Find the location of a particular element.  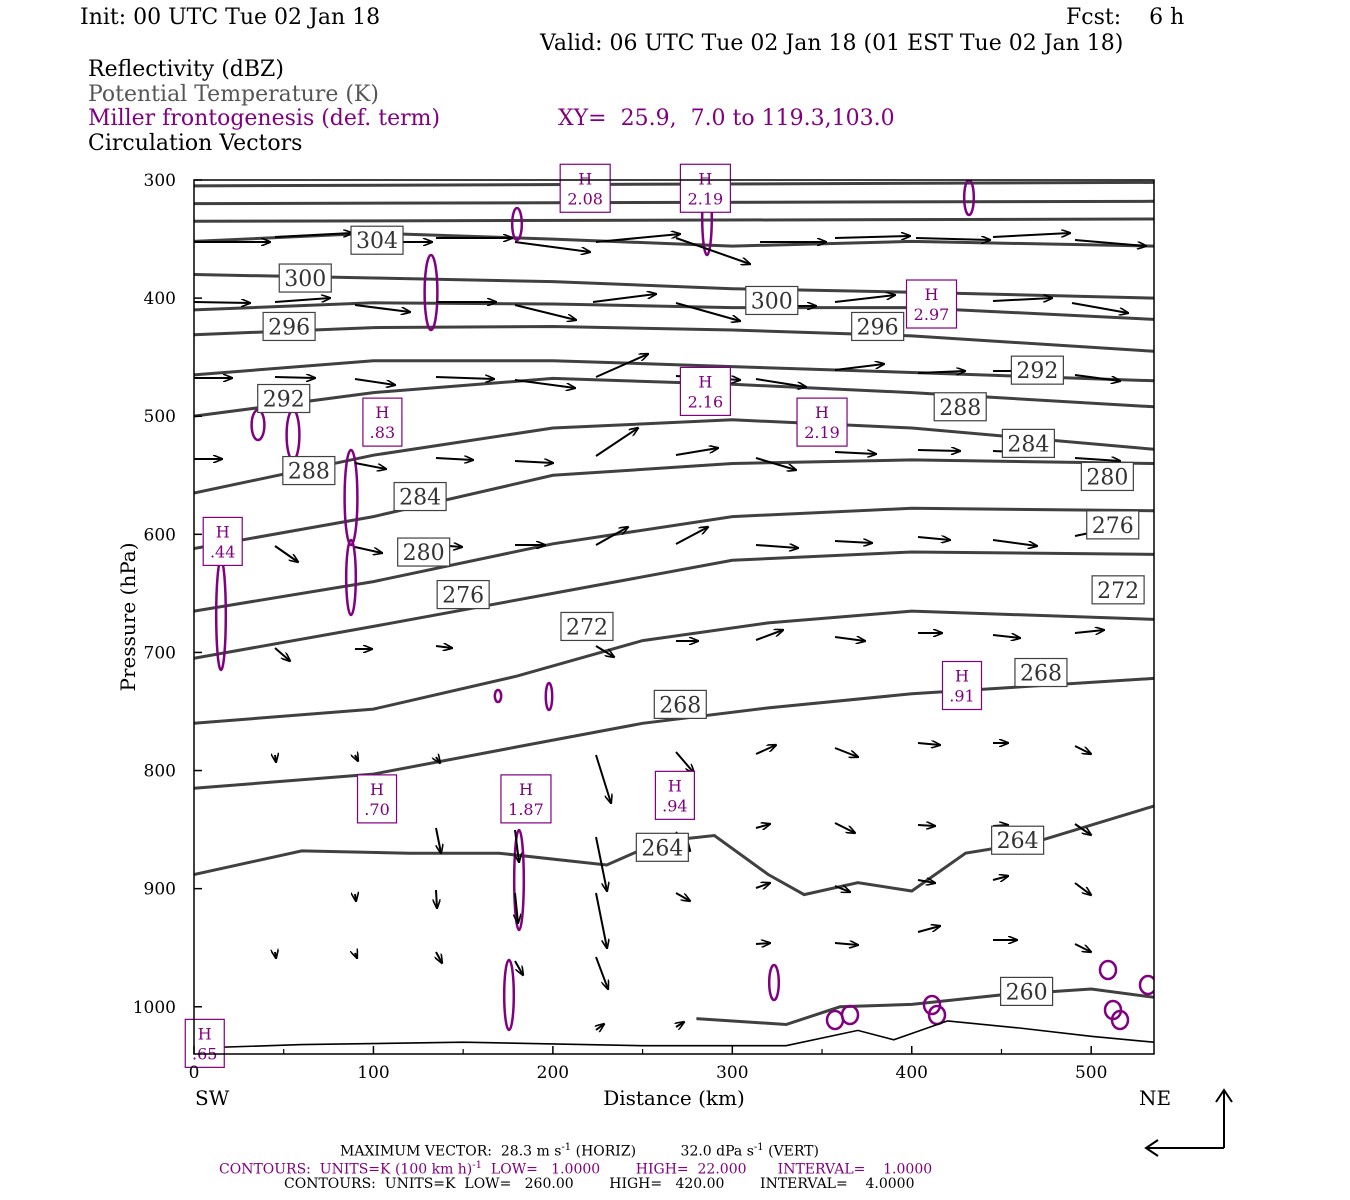

reference-vector-icon is located at coordinates (1188, 1122).